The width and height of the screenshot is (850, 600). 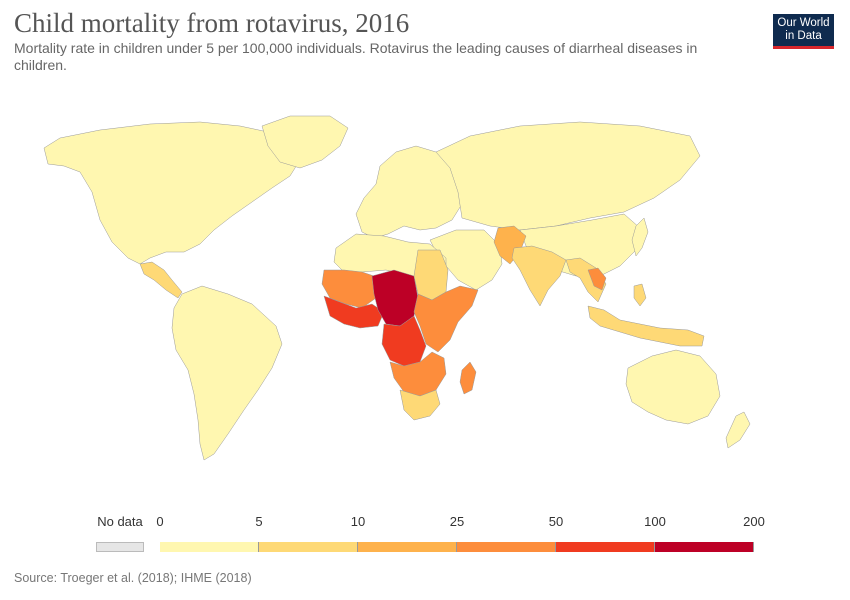 I want to click on legend-tick-label: 200, so click(x=754, y=521).